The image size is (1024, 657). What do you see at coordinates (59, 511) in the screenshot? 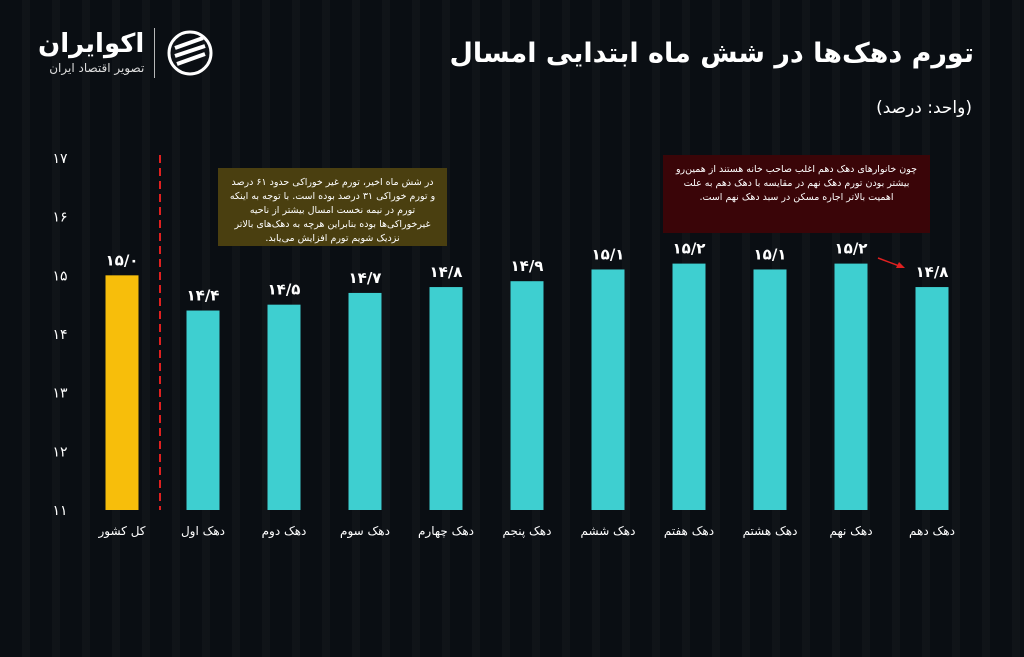
I see `y-tick-label: ۱۱` at bounding box center [59, 511].